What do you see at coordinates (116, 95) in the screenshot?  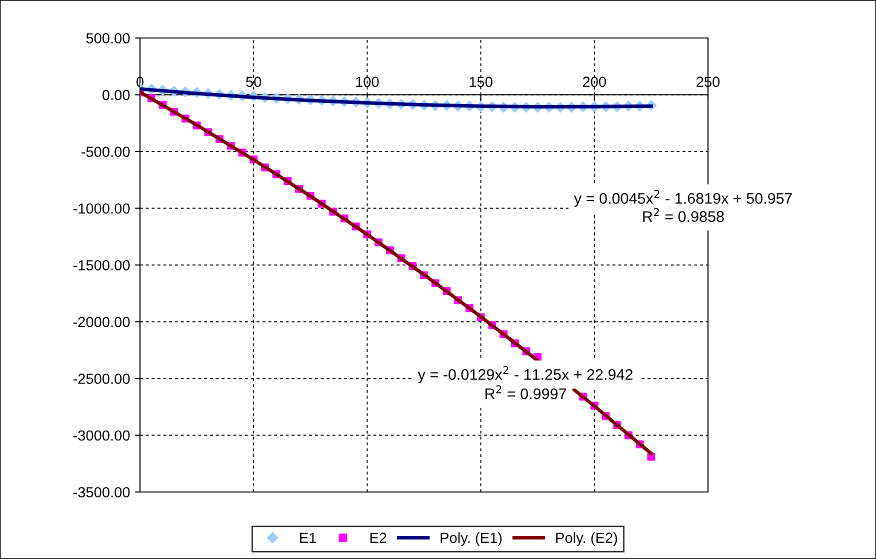 I see `y-tick-label: 0.00` at bounding box center [116, 95].